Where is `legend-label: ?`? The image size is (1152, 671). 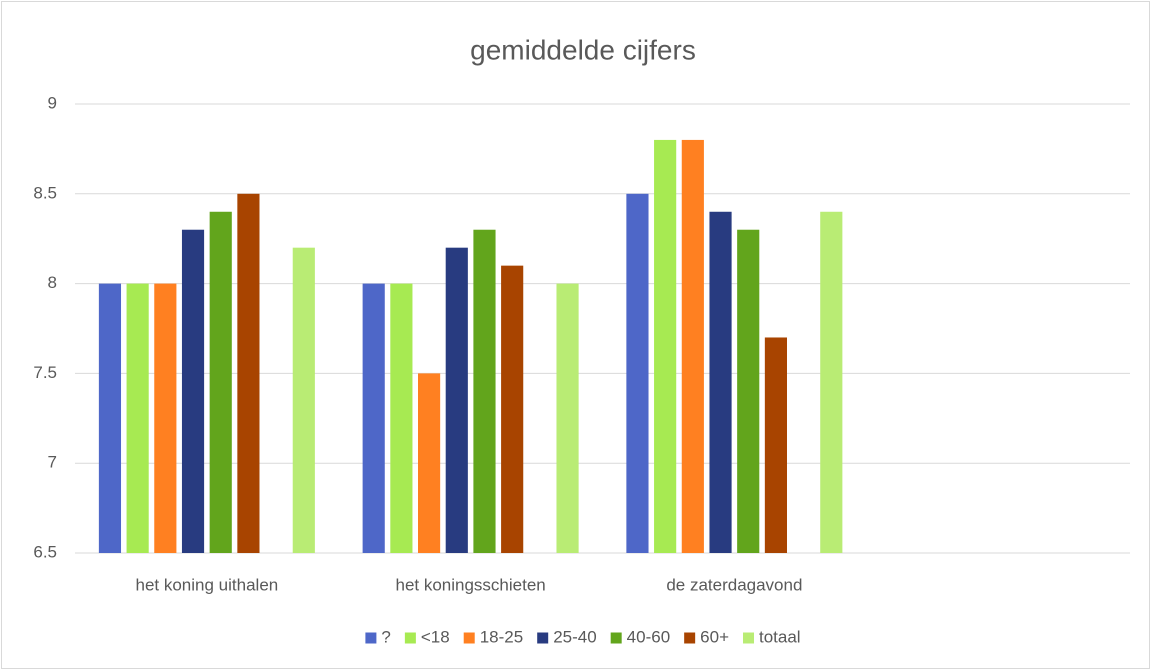
legend-label: ? is located at coordinates (385, 636).